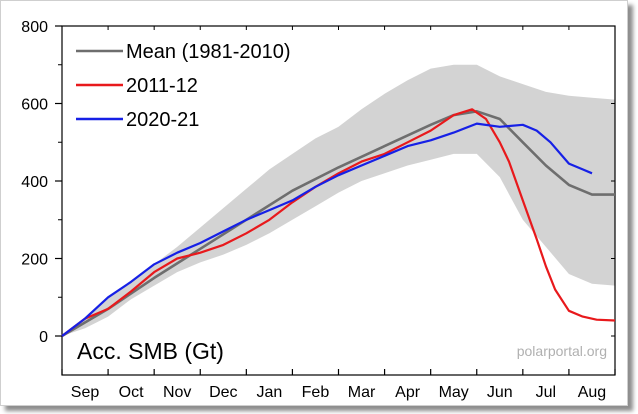 The height and width of the screenshot is (414, 638). What do you see at coordinates (162, 86) in the screenshot?
I see `legend-label-s2011: 2011-12` at bounding box center [162, 86].